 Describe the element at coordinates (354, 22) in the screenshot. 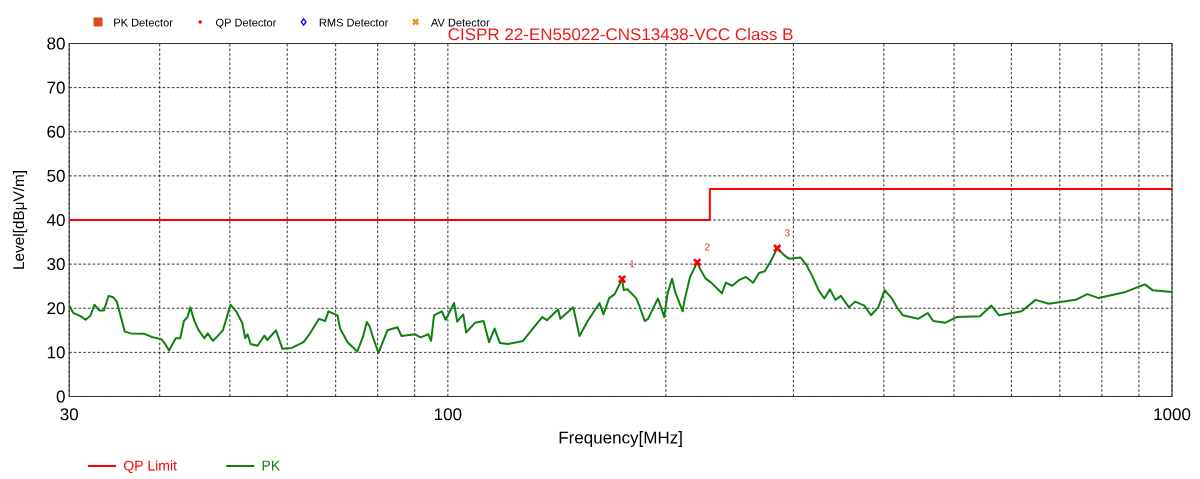

I see `legend-label: RMS Detector` at that location.